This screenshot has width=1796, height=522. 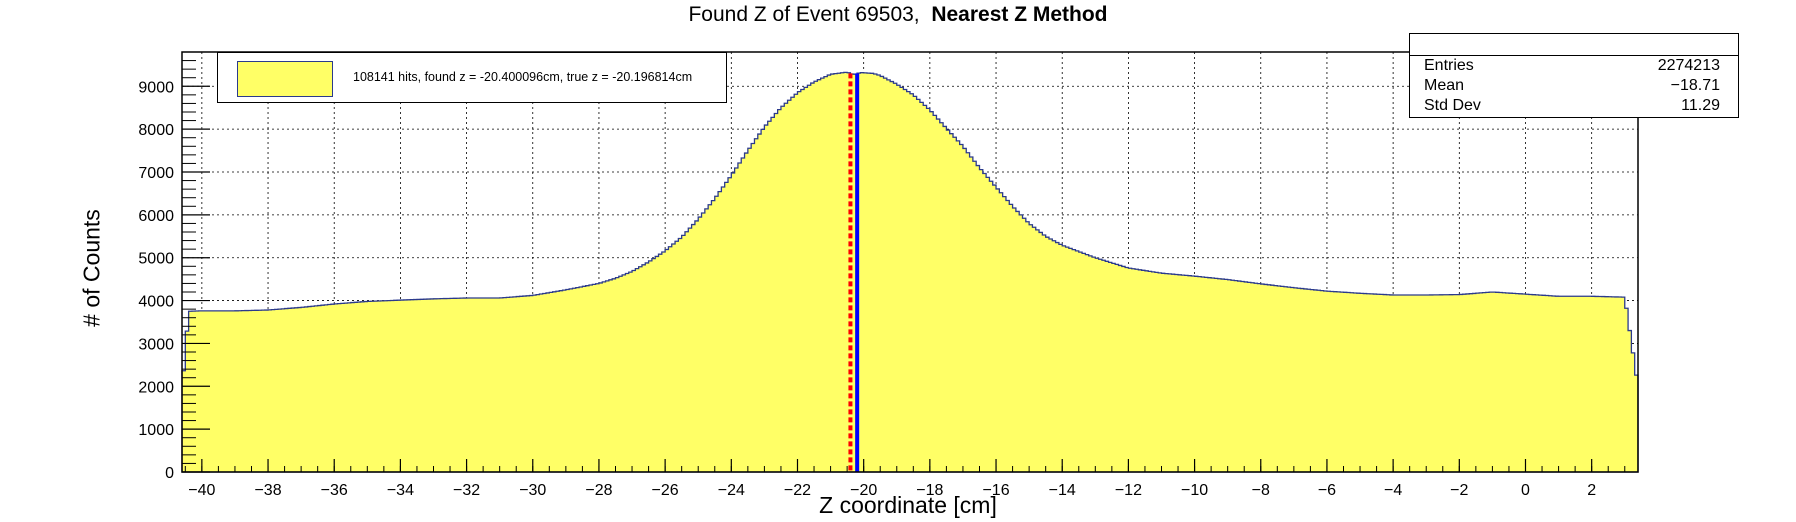 What do you see at coordinates (1525, 490) in the screenshot?
I see `x-tick-label: 0` at bounding box center [1525, 490].